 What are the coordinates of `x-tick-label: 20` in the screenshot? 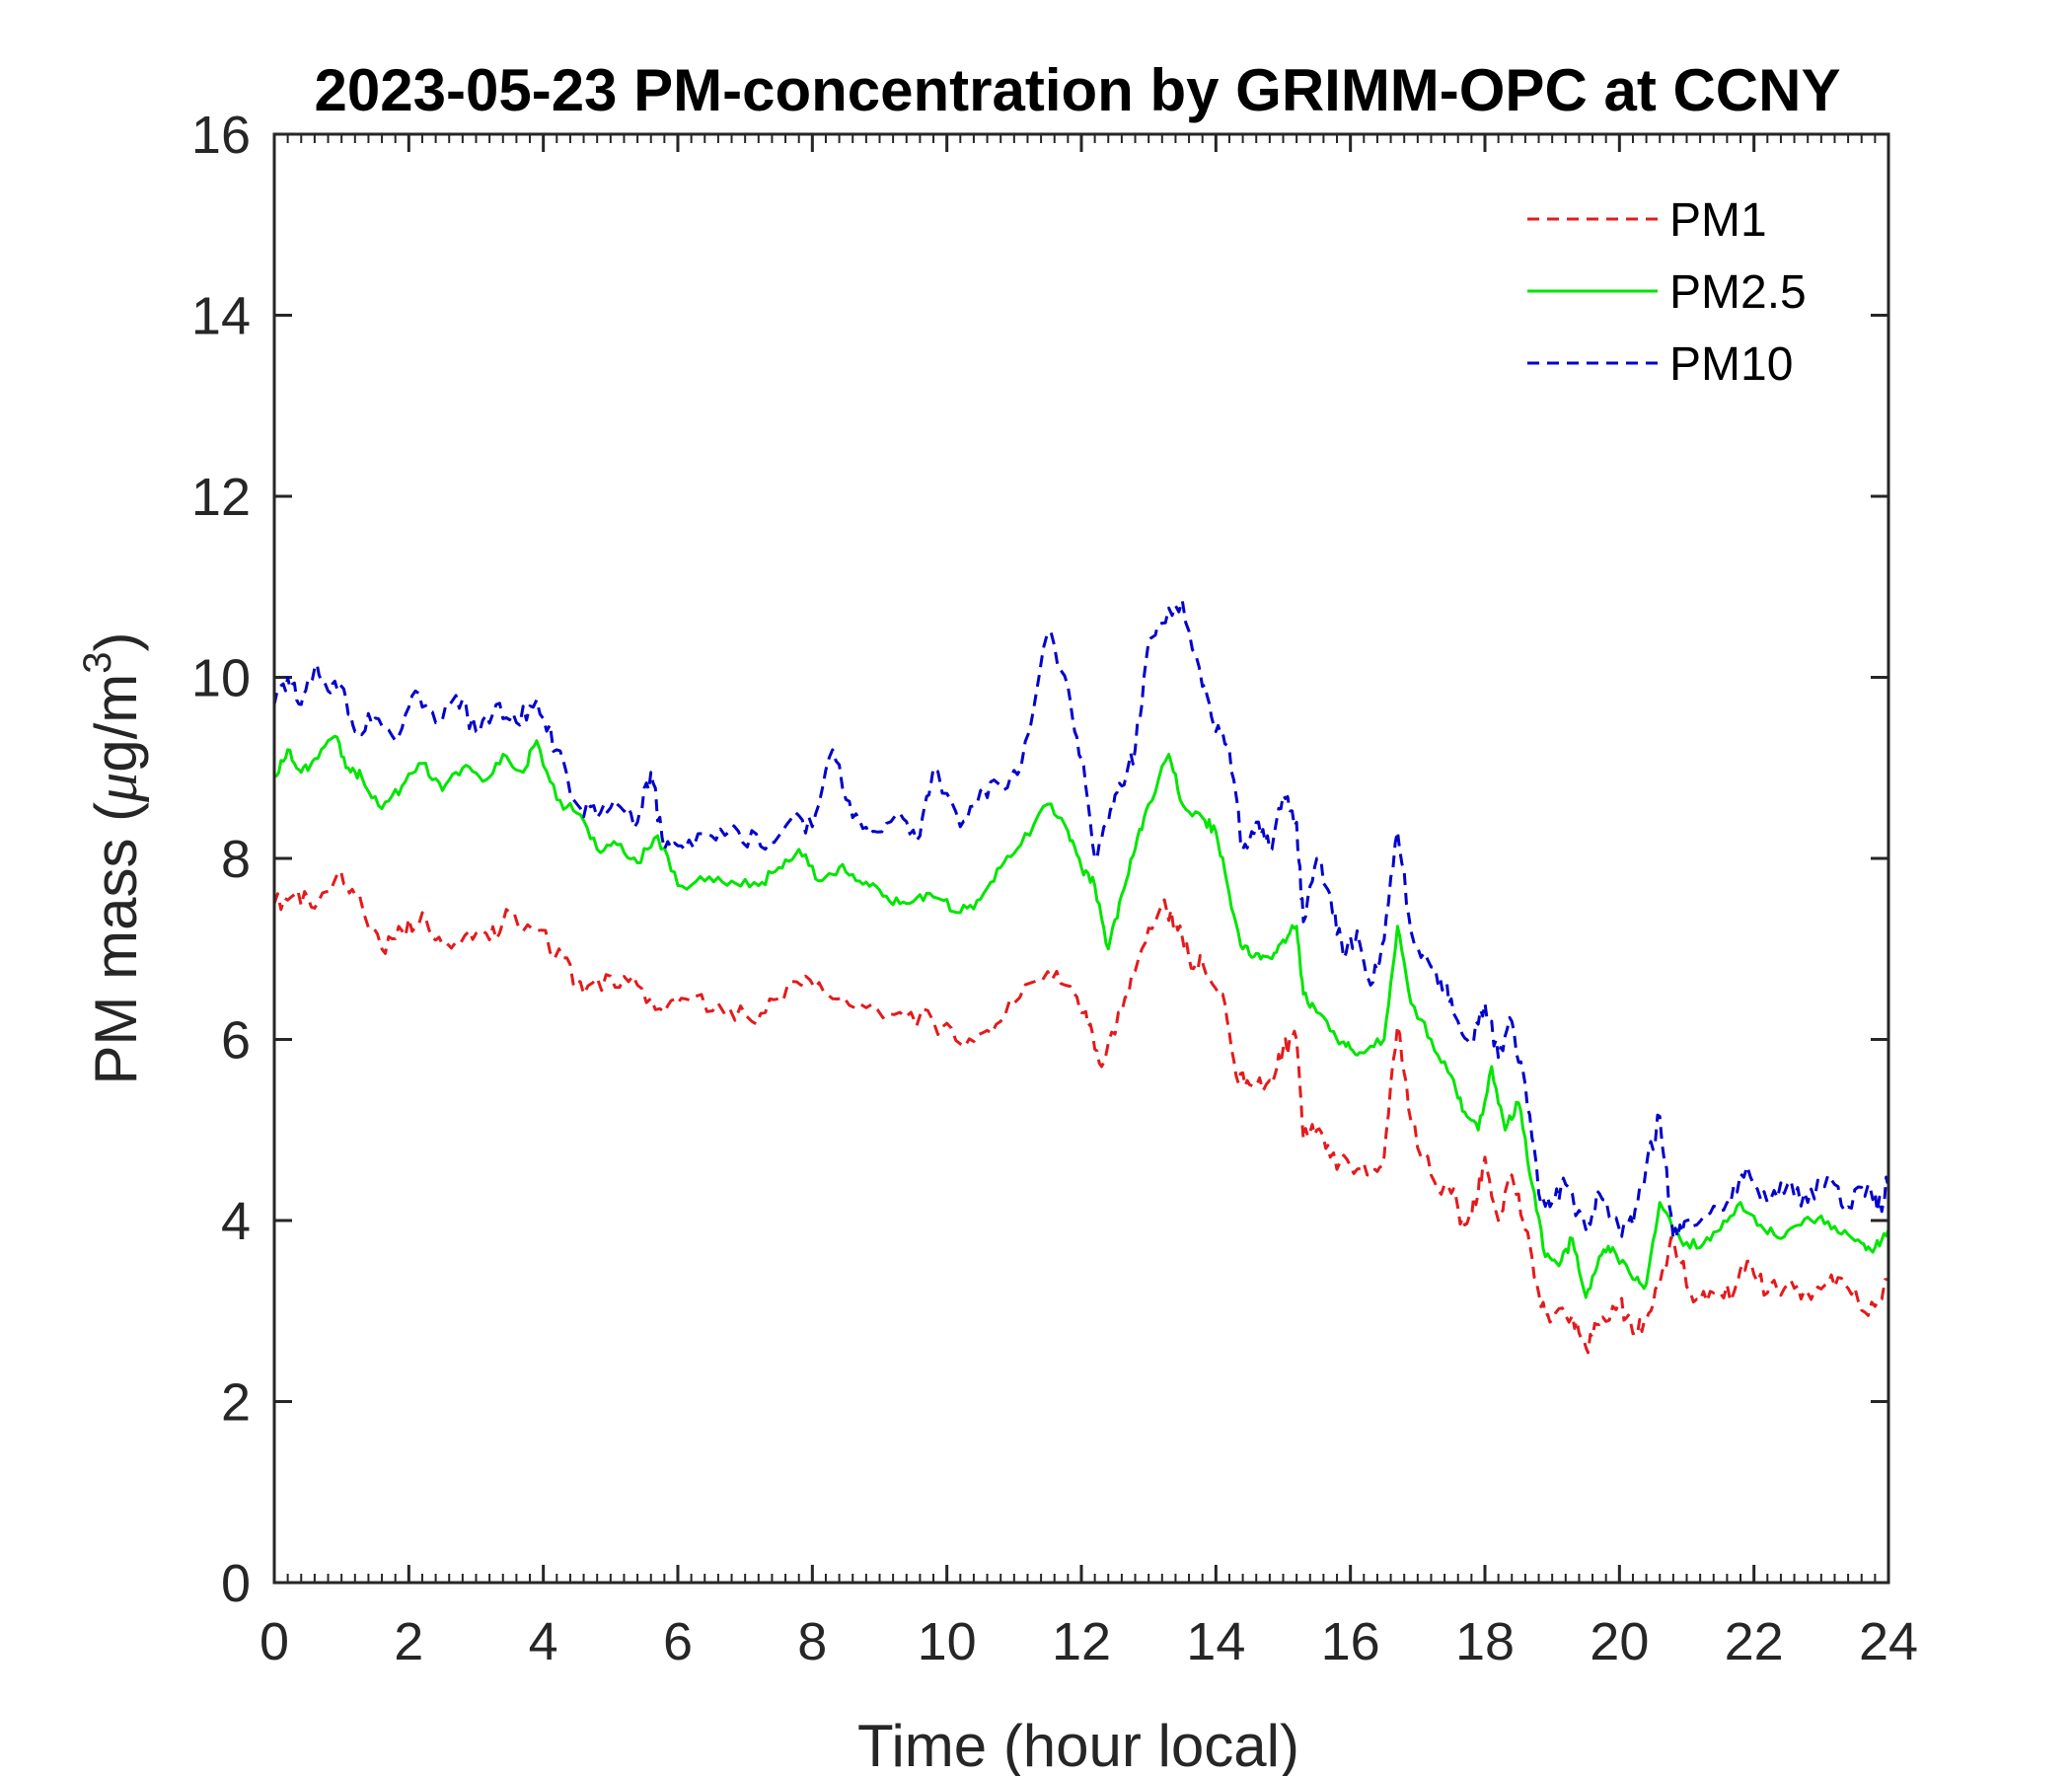 It's located at (1620, 1642).